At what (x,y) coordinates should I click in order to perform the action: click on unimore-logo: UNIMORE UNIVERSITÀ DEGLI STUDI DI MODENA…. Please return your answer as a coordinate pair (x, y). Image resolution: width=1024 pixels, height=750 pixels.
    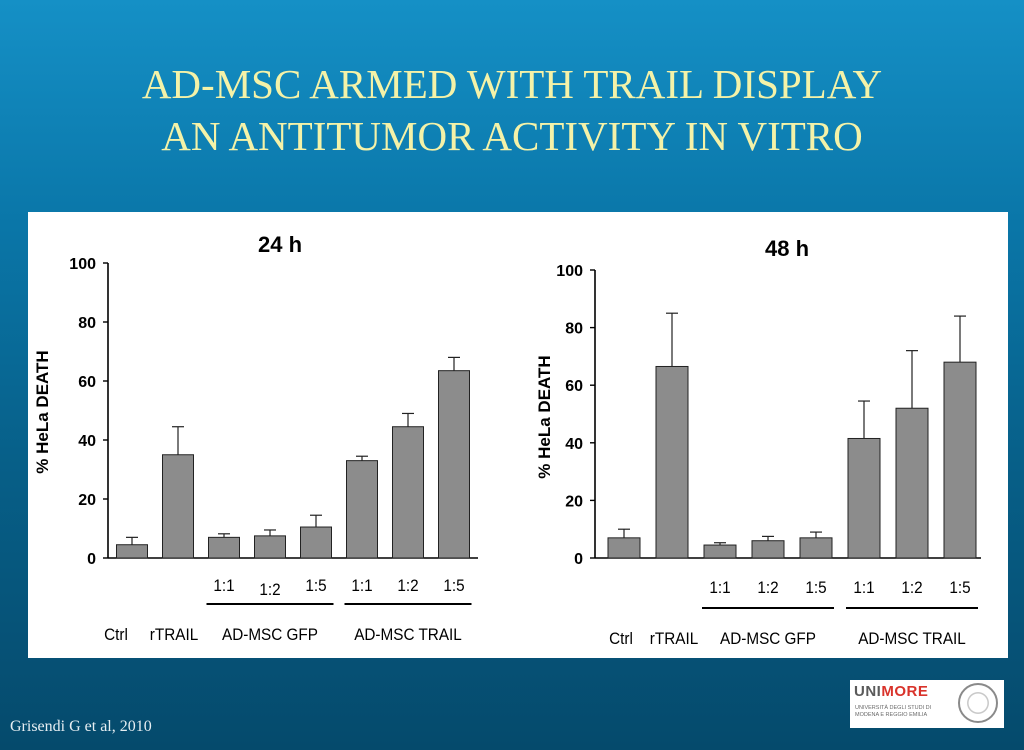
    Looking at the image, I should click on (927, 704).